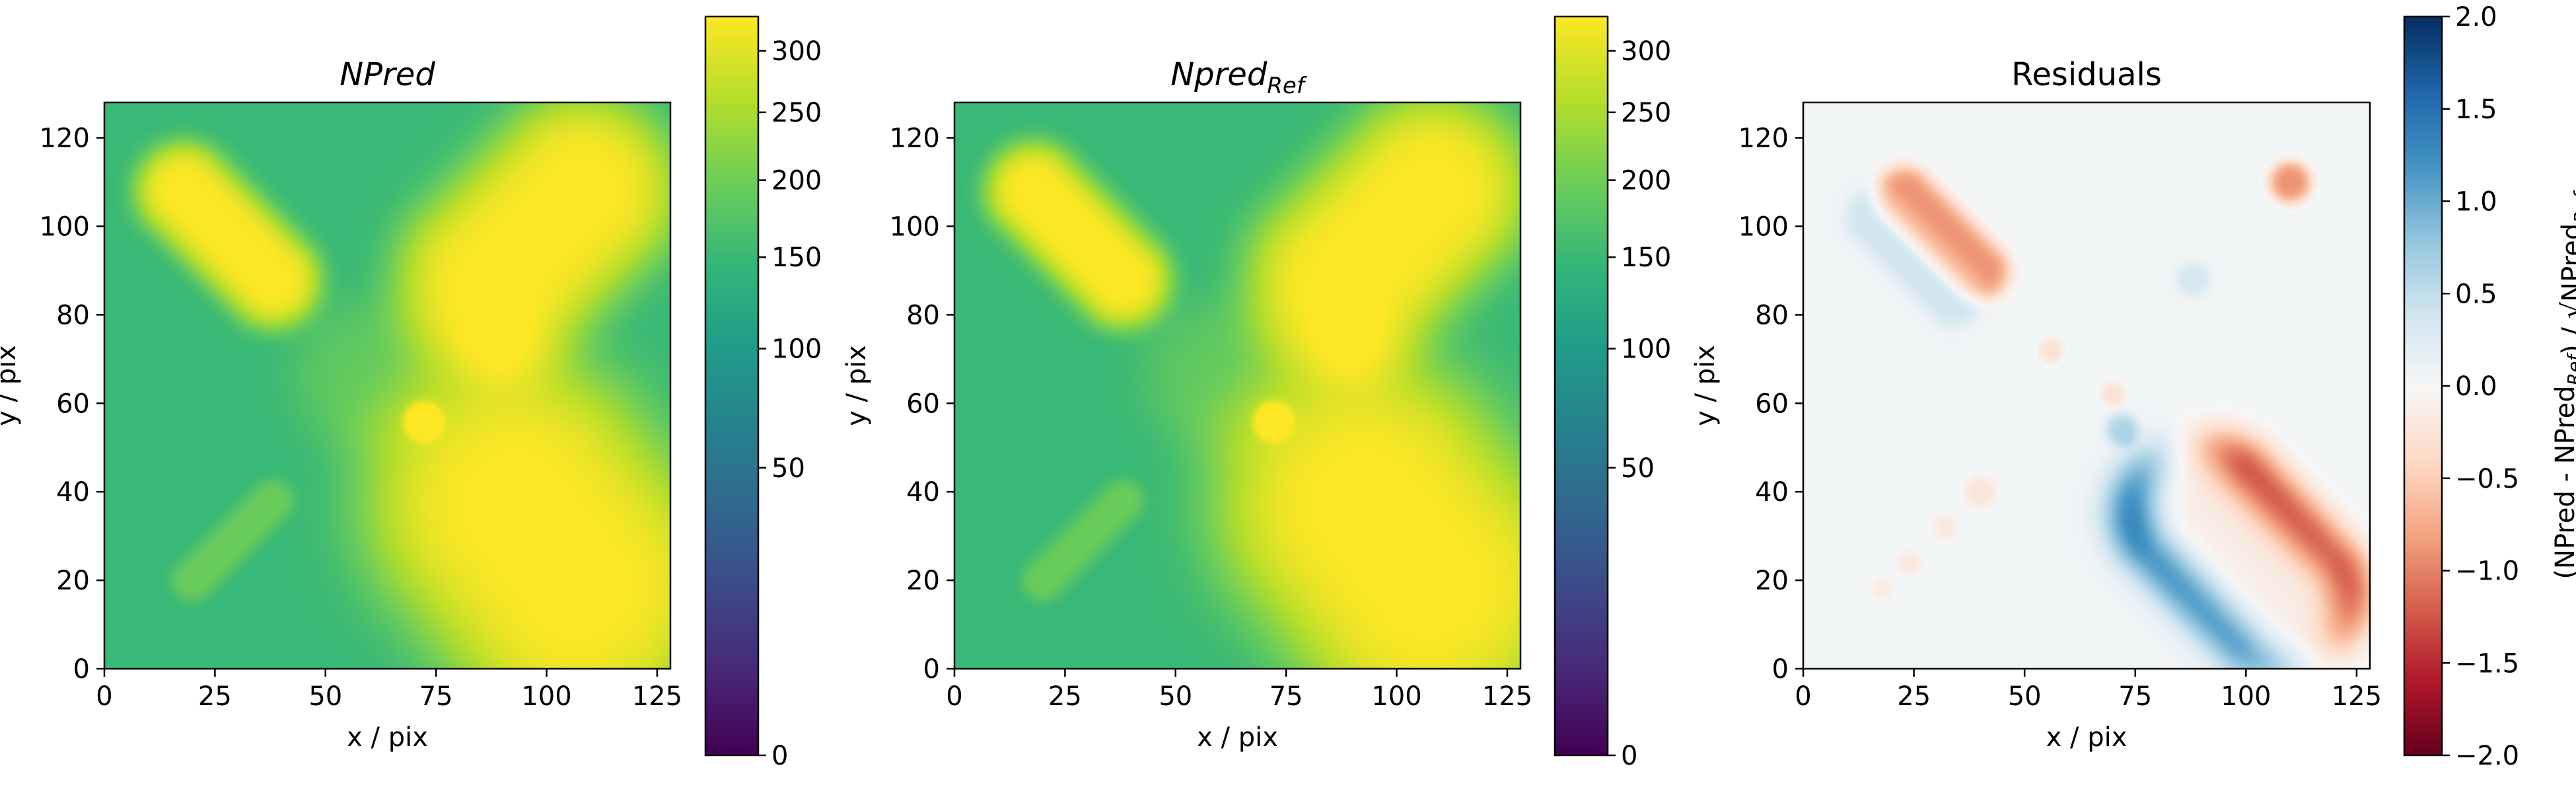  What do you see at coordinates (2476, 387) in the screenshot?
I see `colorbar-tick-label: 0.0` at bounding box center [2476, 387].